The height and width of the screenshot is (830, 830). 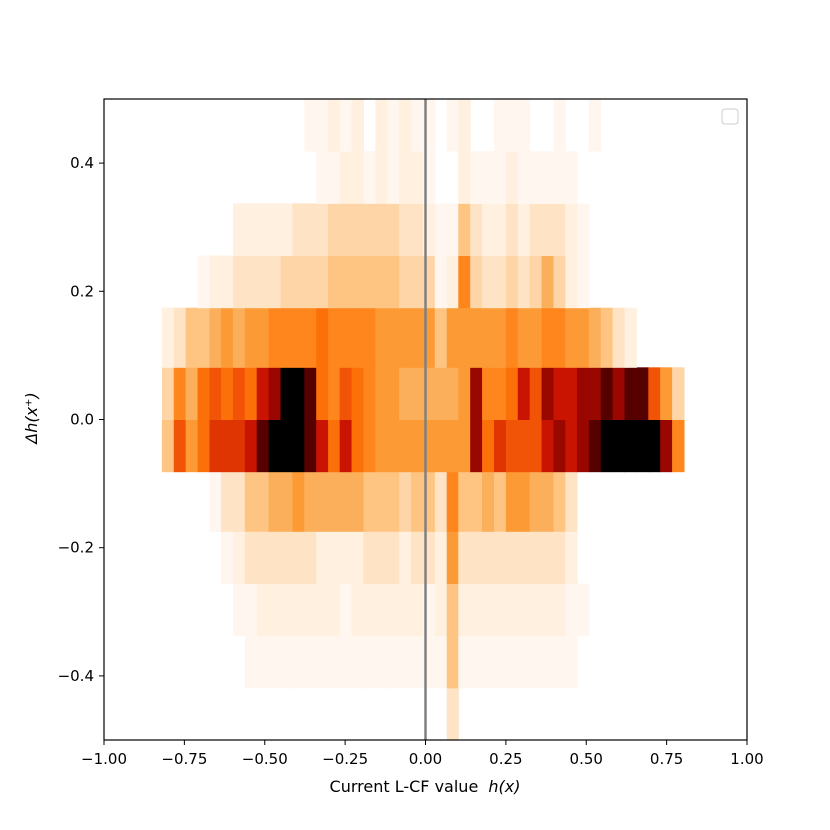 What do you see at coordinates (666, 759) in the screenshot?
I see `x-tick-label: 0.75` at bounding box center [666, 759].